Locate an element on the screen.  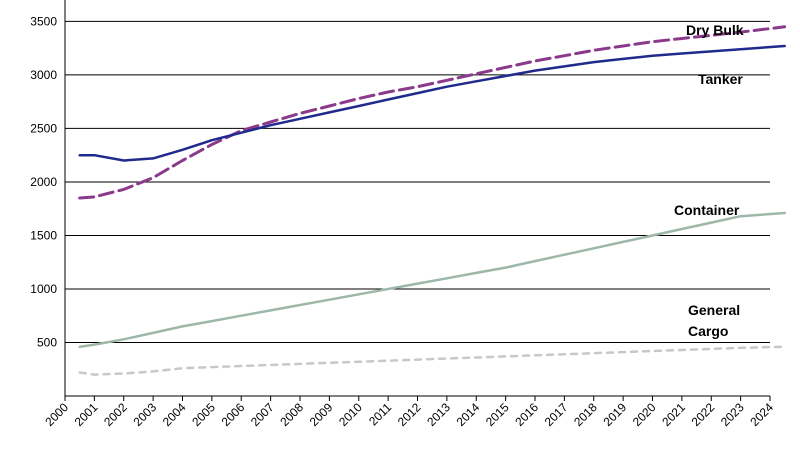
x-tick-label: 2019 is located at coordinates (614, 414).